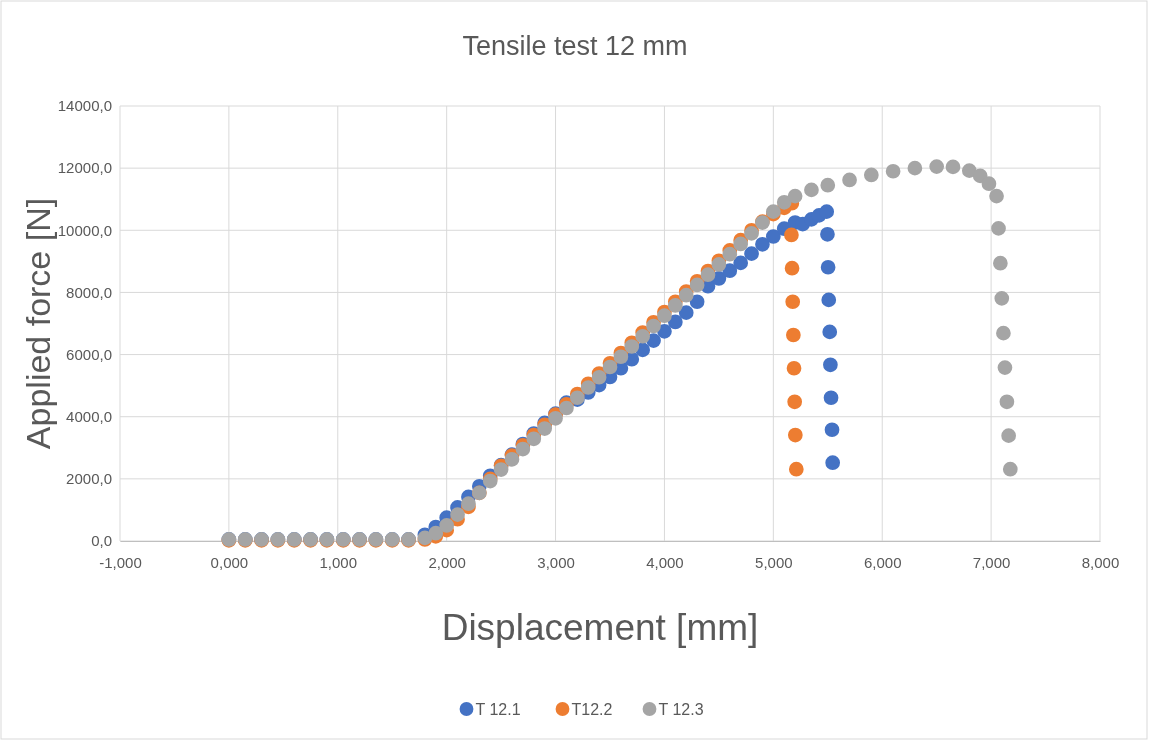  What do you see at coordinates (120, 562) in the screenshot?
I see `x-tick-label: -1,000` at bounding box center [120, 562].